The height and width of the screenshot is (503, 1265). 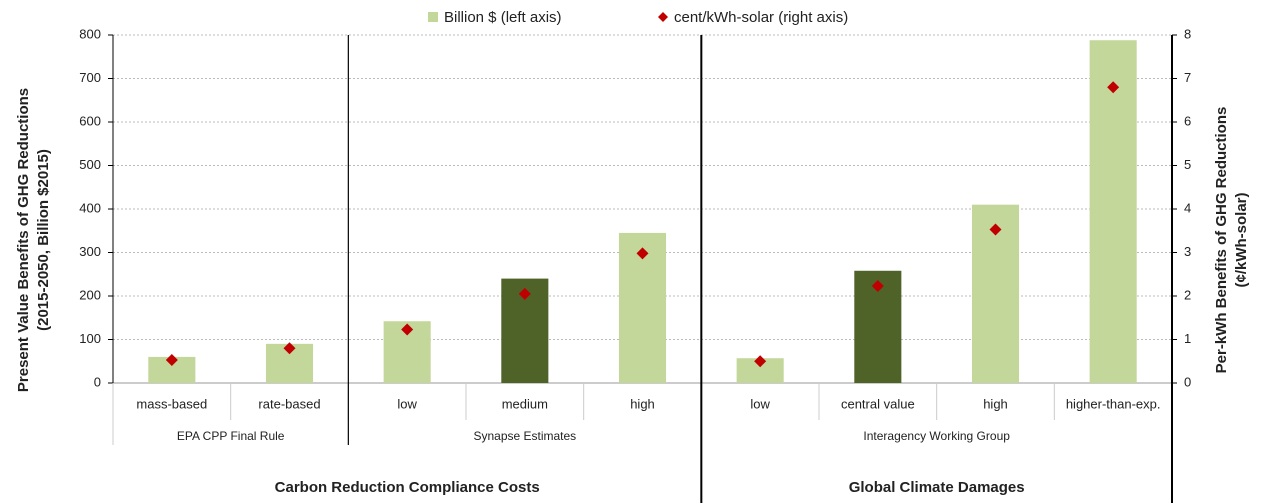 I want to click on subgroup-label: Interagency Working Group, so click(x=936, y=436).